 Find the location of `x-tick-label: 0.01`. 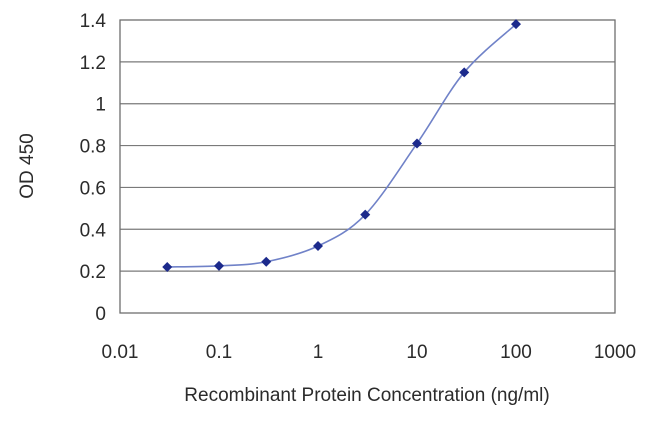

x-tick-label: 0.01 is located at coordinates (120, 352).